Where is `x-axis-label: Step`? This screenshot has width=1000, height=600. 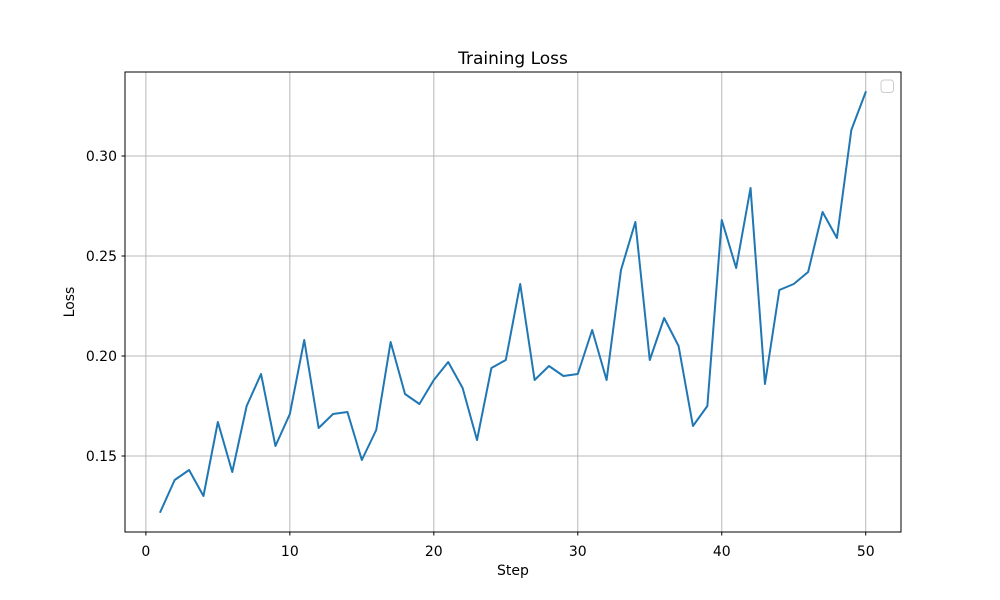
x-axis-label: Step is located at coordinates (513, 571).